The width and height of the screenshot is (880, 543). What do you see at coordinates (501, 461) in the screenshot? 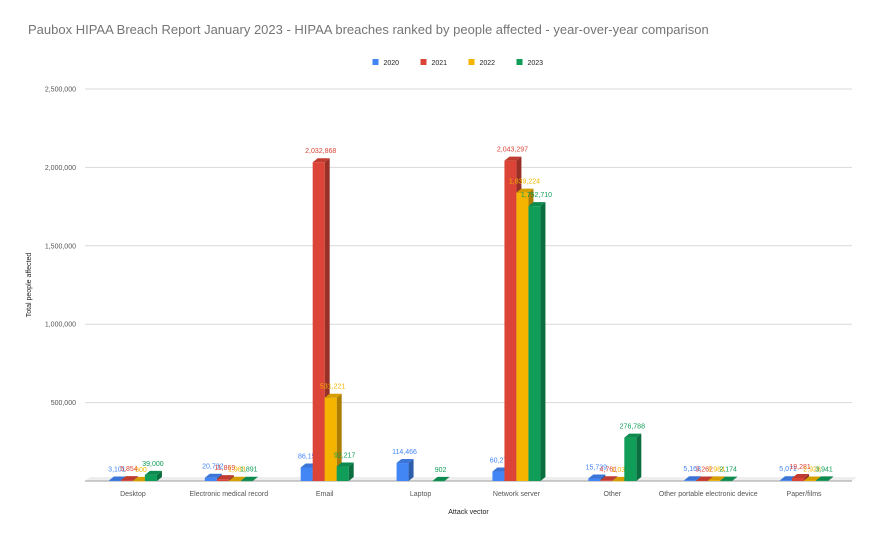
I see `data-label: 60,278` at bounding box center [501, 461].